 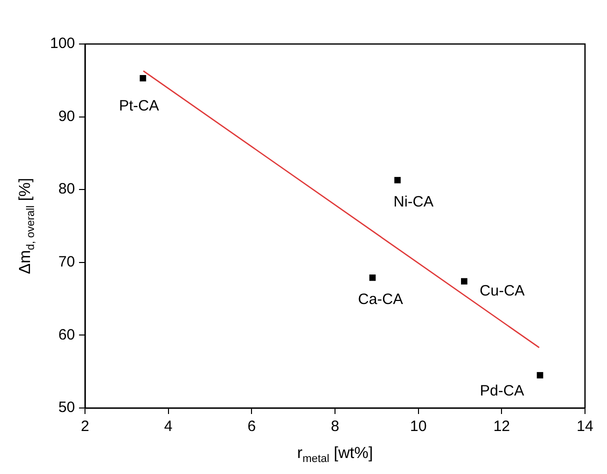 What do you see at coordinates (335, 427) in the screenshot?
I see `x-tick-label: 8` at bounding box center [335, 427].